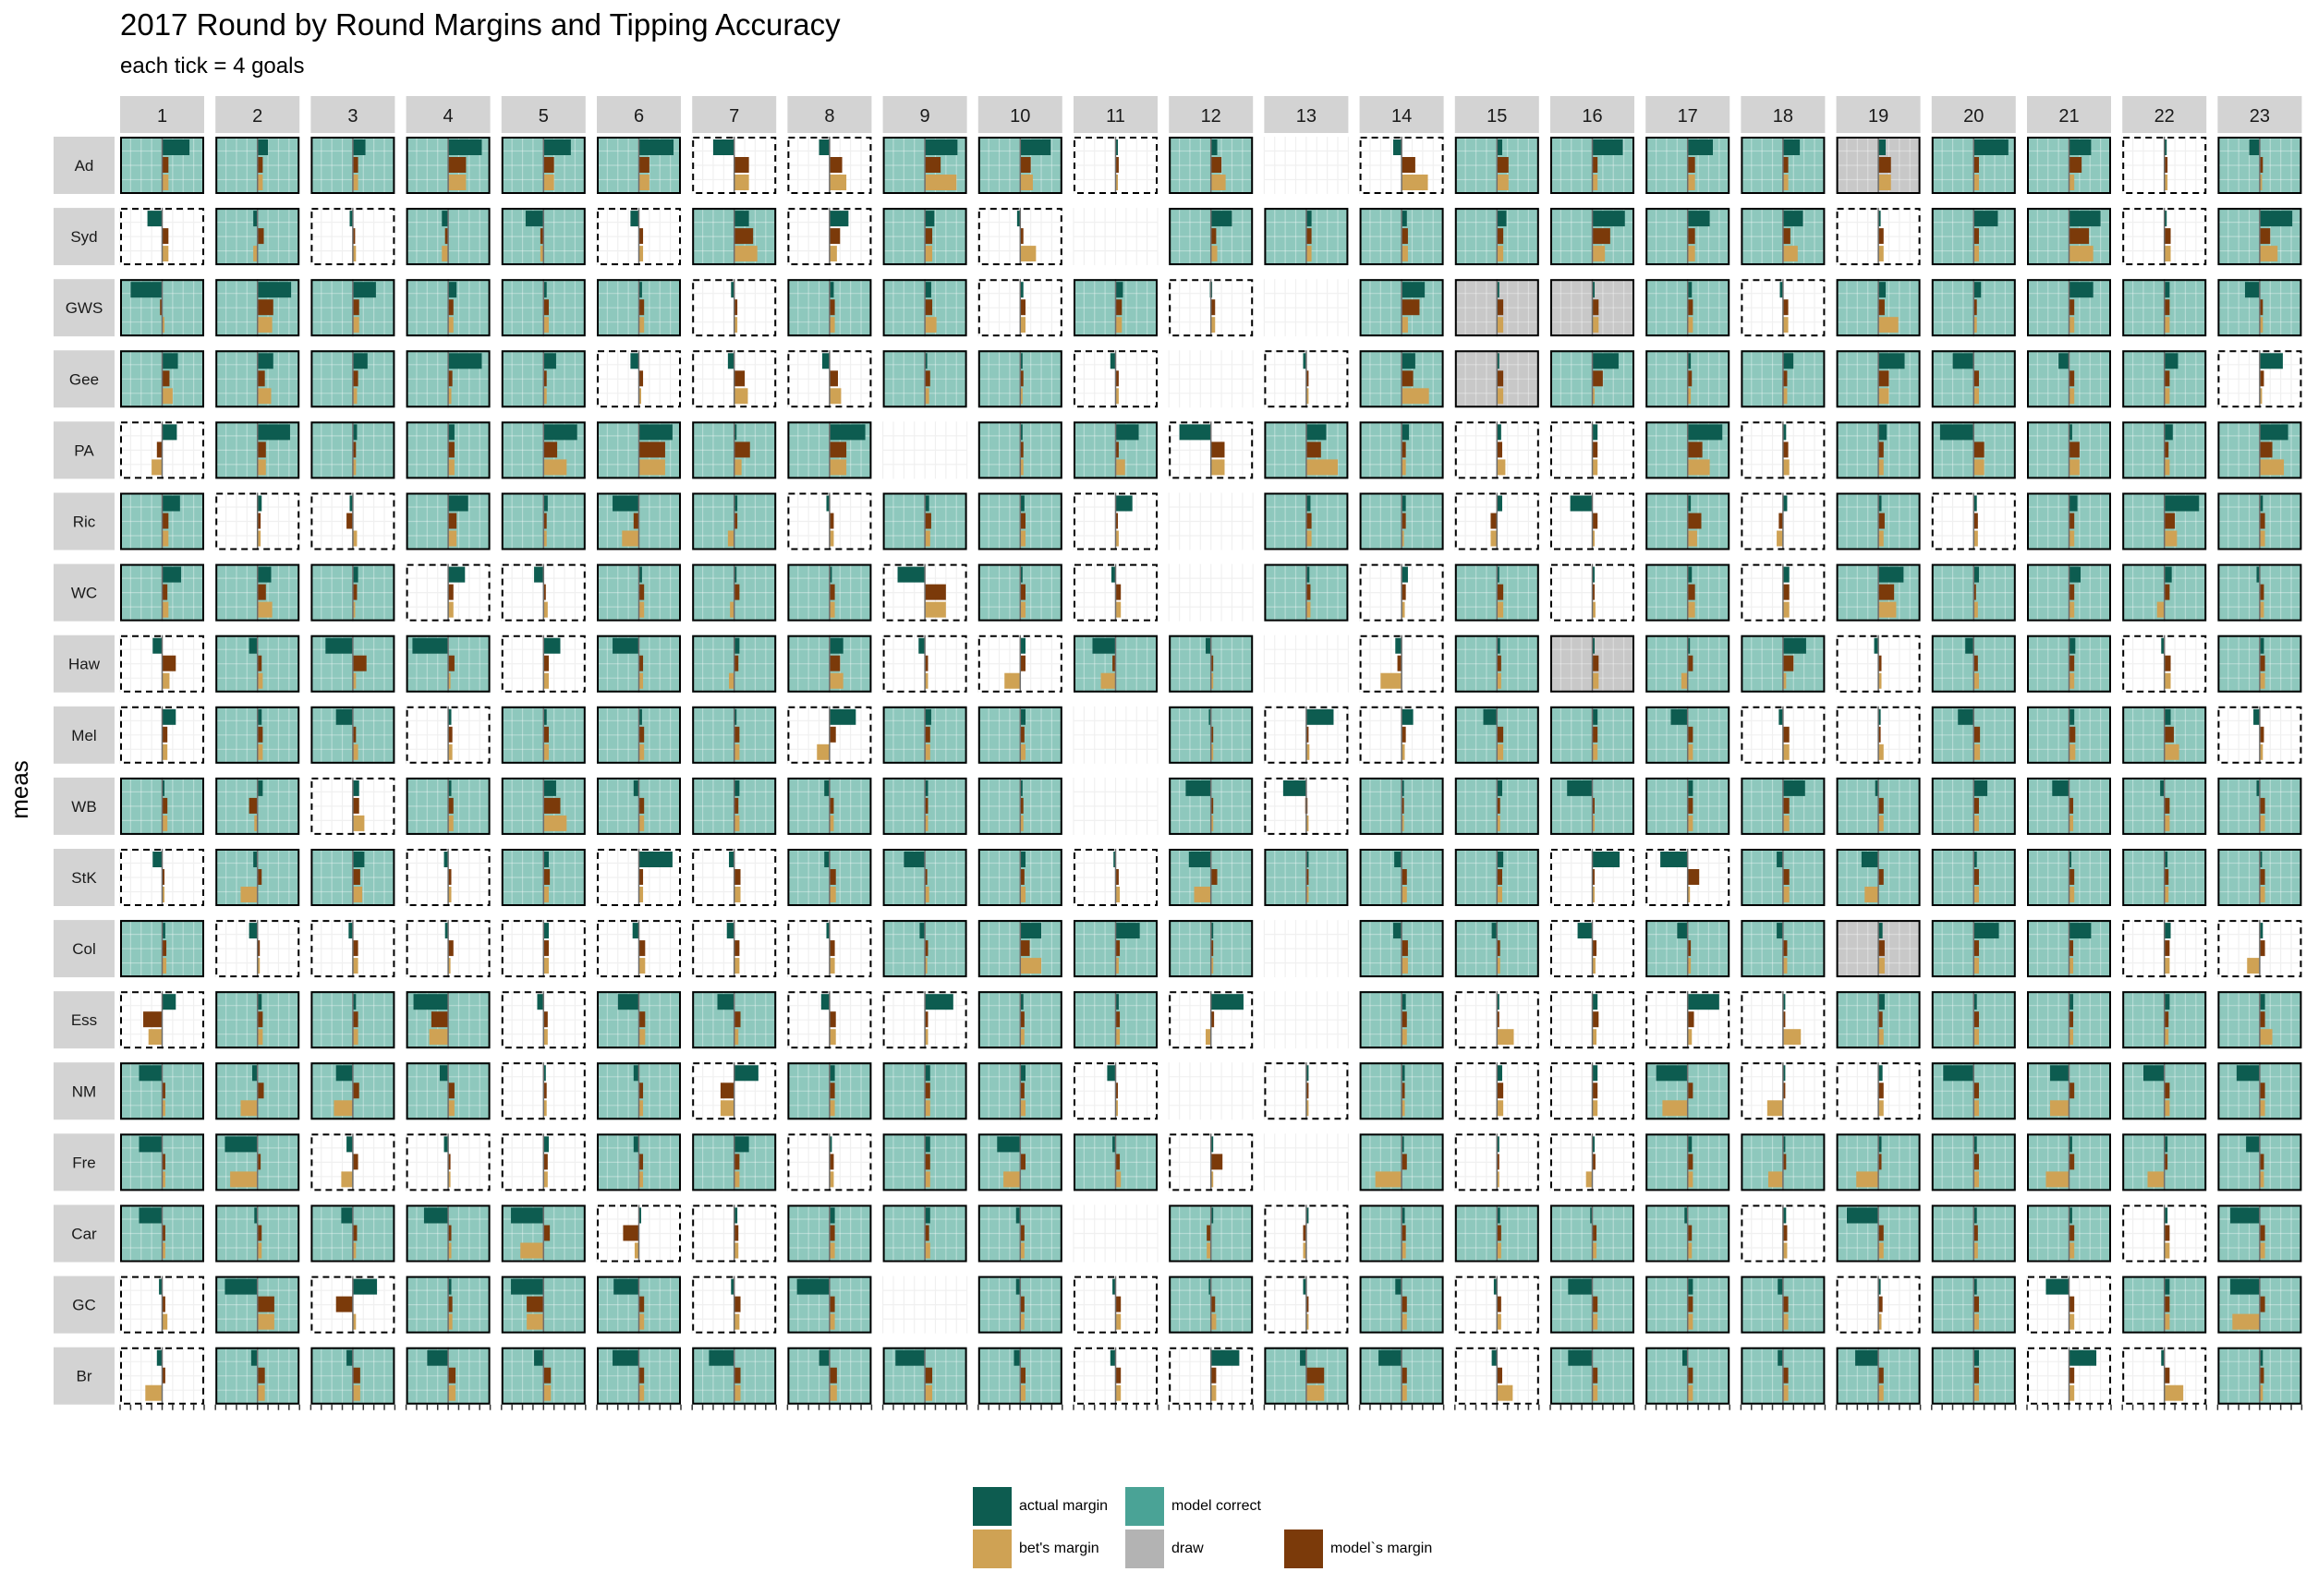  What do you see at coordinates (212, 66) in the screenshot?
I see `chart-subtitle: each tick = 4 goals` at bounding box center [212, 66].